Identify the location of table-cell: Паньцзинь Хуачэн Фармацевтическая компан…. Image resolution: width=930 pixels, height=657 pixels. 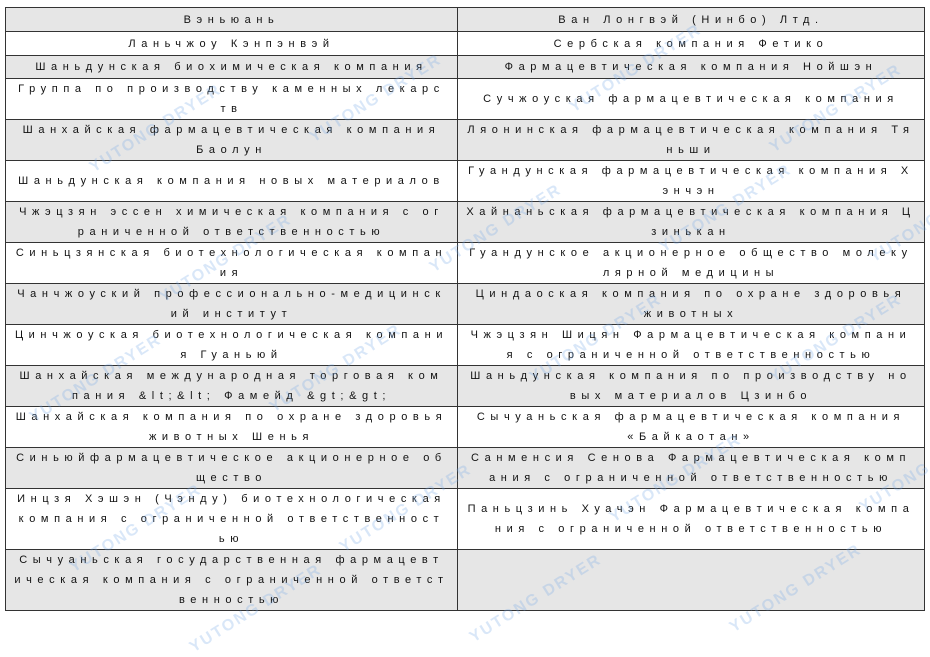
(691, 519).